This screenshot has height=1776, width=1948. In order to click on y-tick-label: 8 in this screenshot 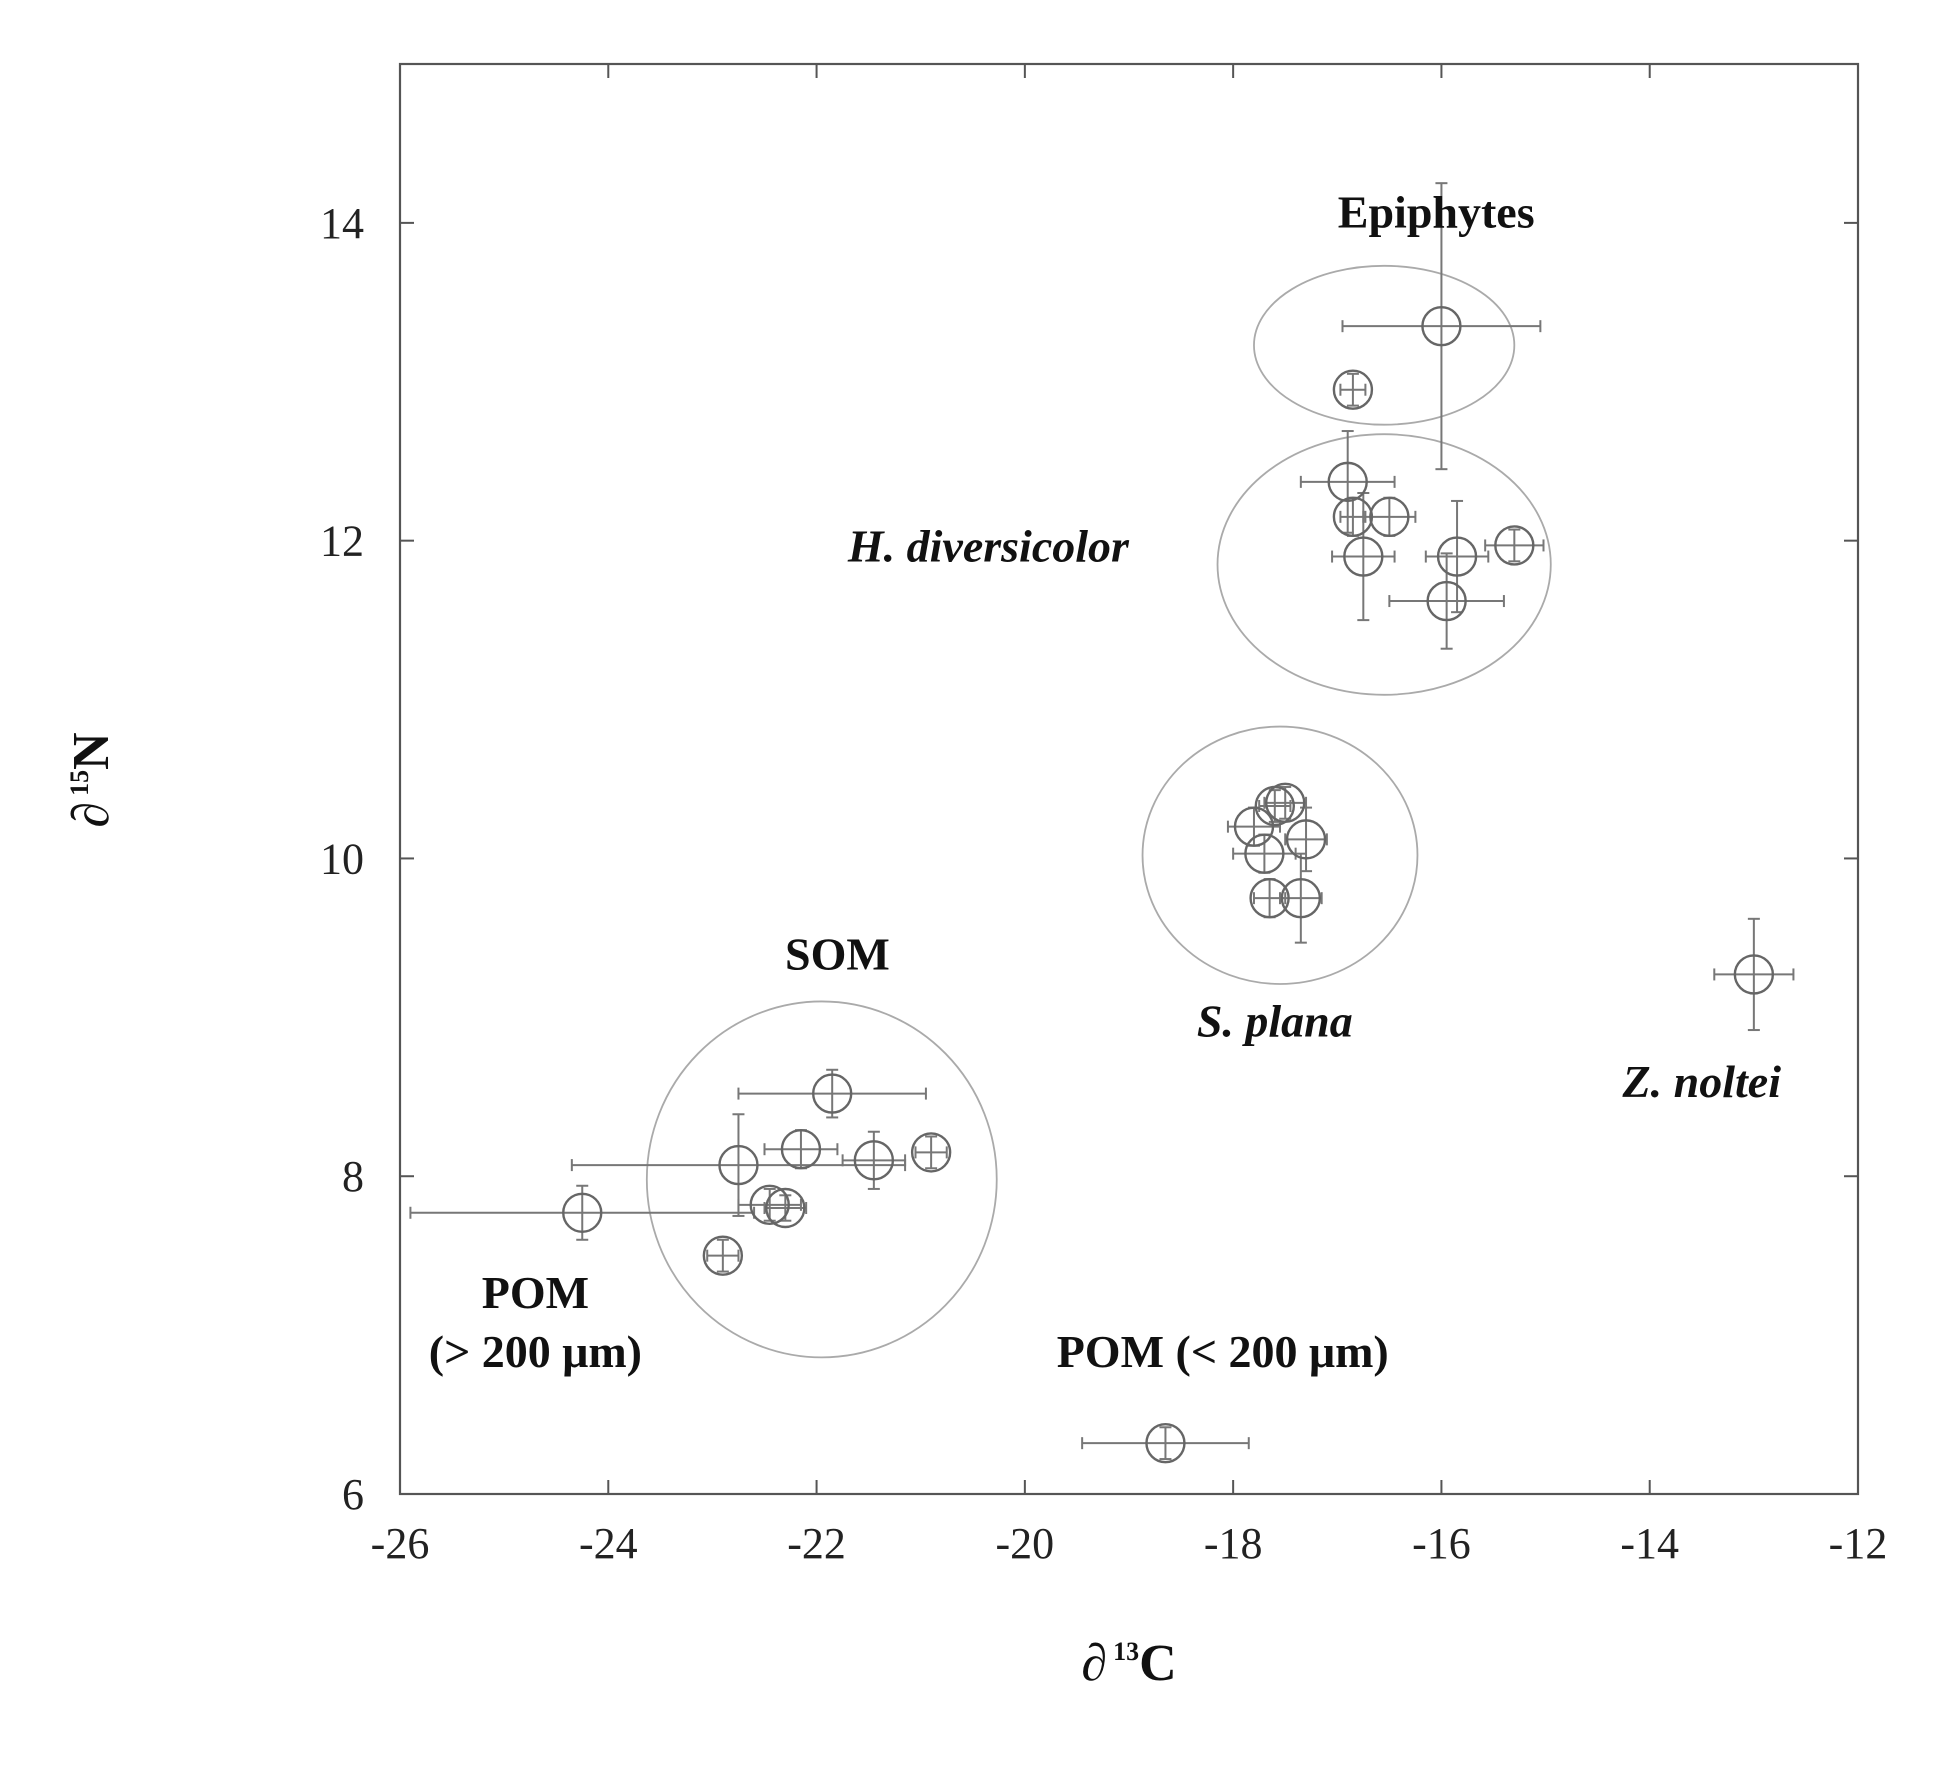, I will do `click(353, 1176)`.